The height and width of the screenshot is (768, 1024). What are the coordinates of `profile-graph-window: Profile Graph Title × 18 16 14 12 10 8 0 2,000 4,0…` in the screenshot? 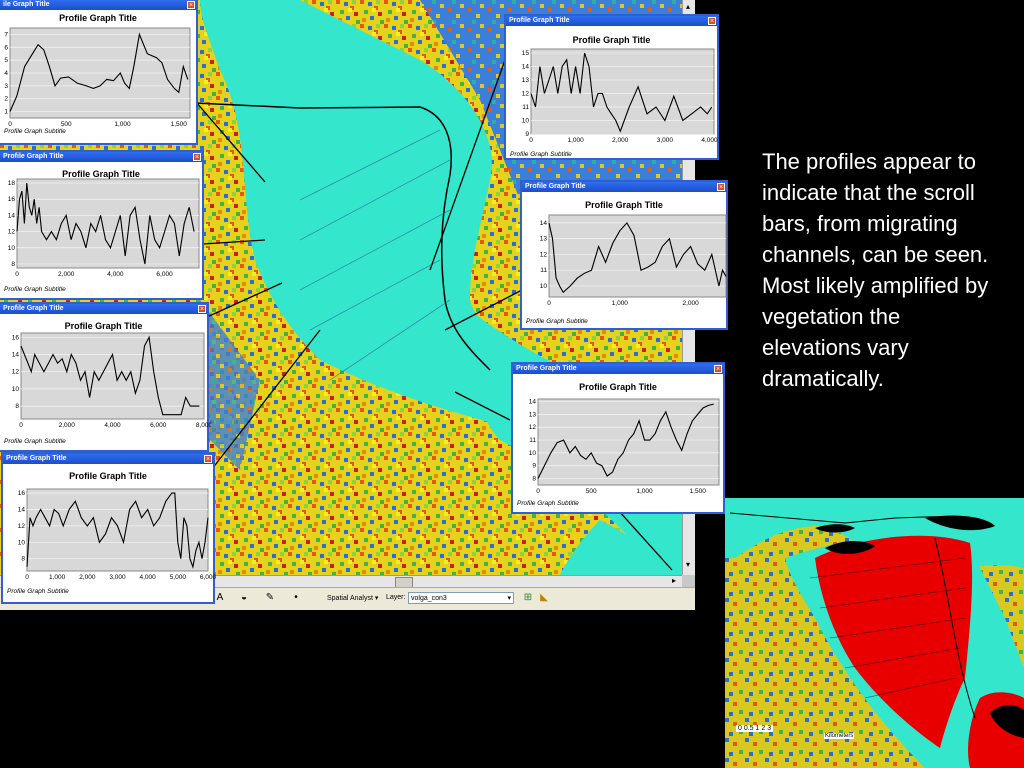 It's located at (102, 225).